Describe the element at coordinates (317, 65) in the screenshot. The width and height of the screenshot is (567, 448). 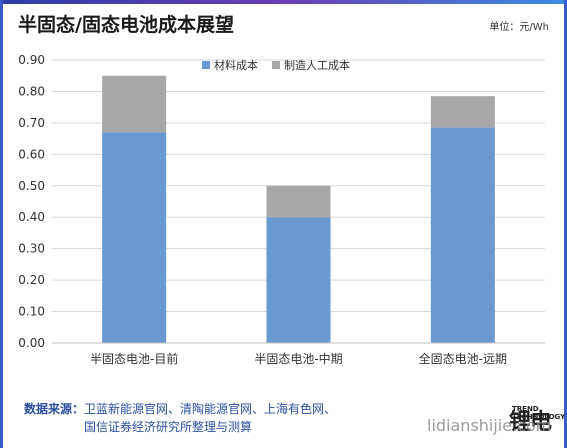
I see `legend-label: 制造人工成本` at that location.